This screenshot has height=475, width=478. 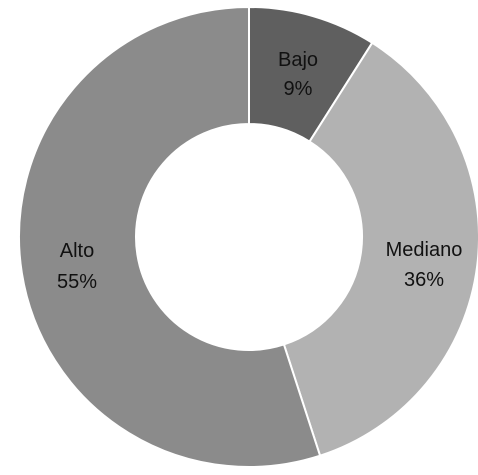 I want to click on slice-label-mediano: Mediano, so click(x=424, y=250).